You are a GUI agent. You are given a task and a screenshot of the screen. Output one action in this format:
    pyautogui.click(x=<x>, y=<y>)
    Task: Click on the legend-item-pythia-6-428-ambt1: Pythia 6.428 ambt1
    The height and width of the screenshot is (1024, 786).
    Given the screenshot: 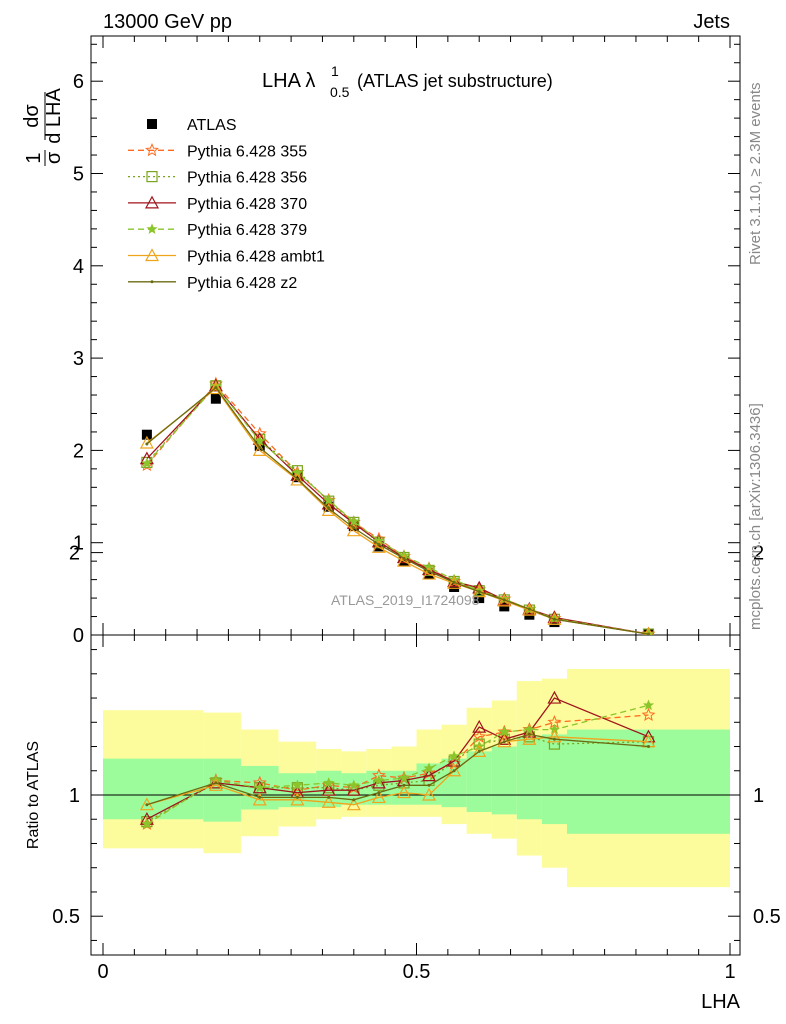 What is the action you would take?
    pyautogui.click(x=226, y=257)
    